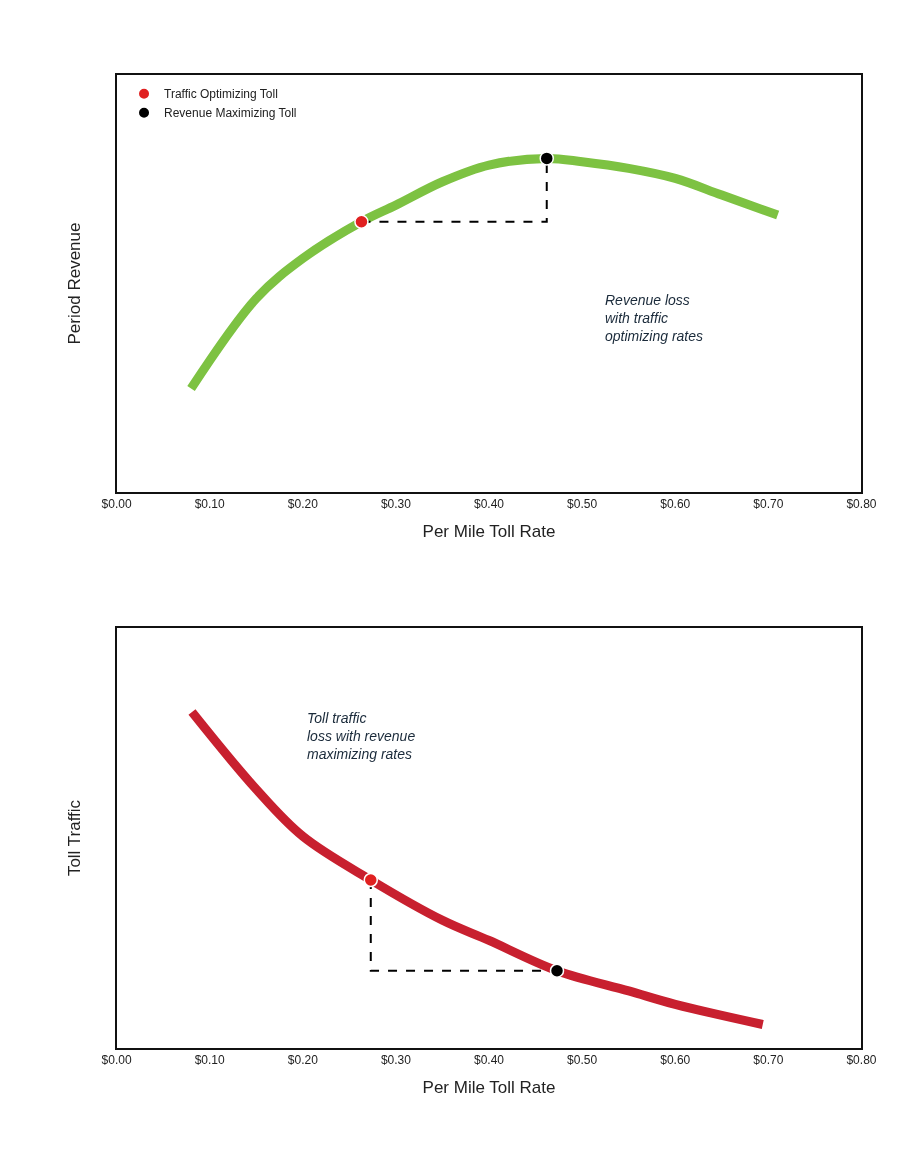  Describe the element at coordinates (74, 283) in the screenshot. I see `y-axis-title: Period Revenue` at that location.